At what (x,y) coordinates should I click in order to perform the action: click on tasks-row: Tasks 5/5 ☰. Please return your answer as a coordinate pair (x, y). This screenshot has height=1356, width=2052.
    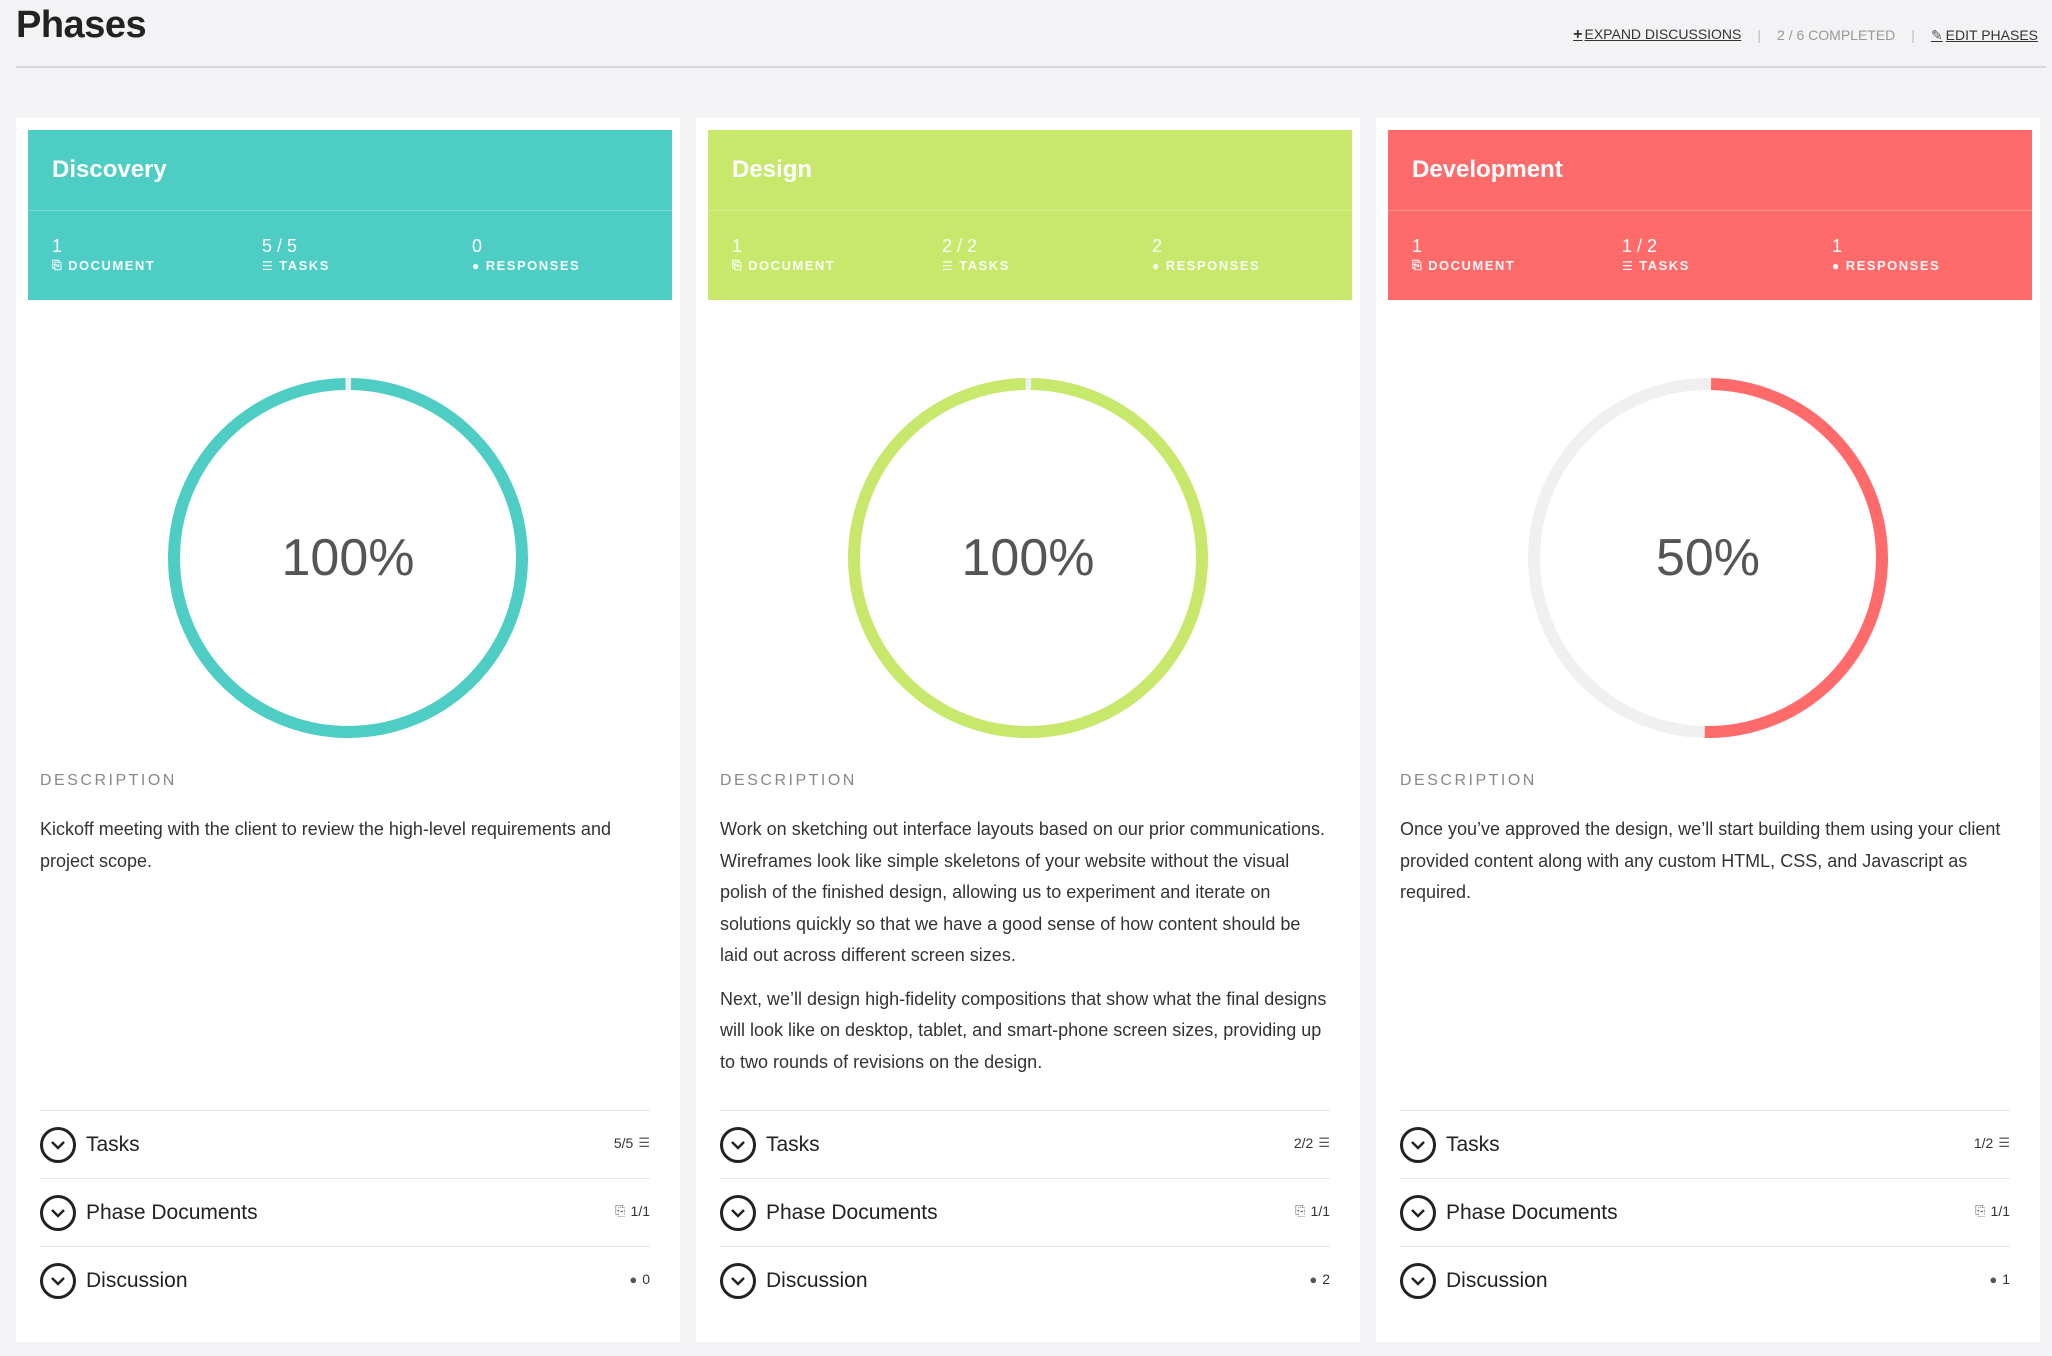
    Looking at the image, I should click on (345, 1144).